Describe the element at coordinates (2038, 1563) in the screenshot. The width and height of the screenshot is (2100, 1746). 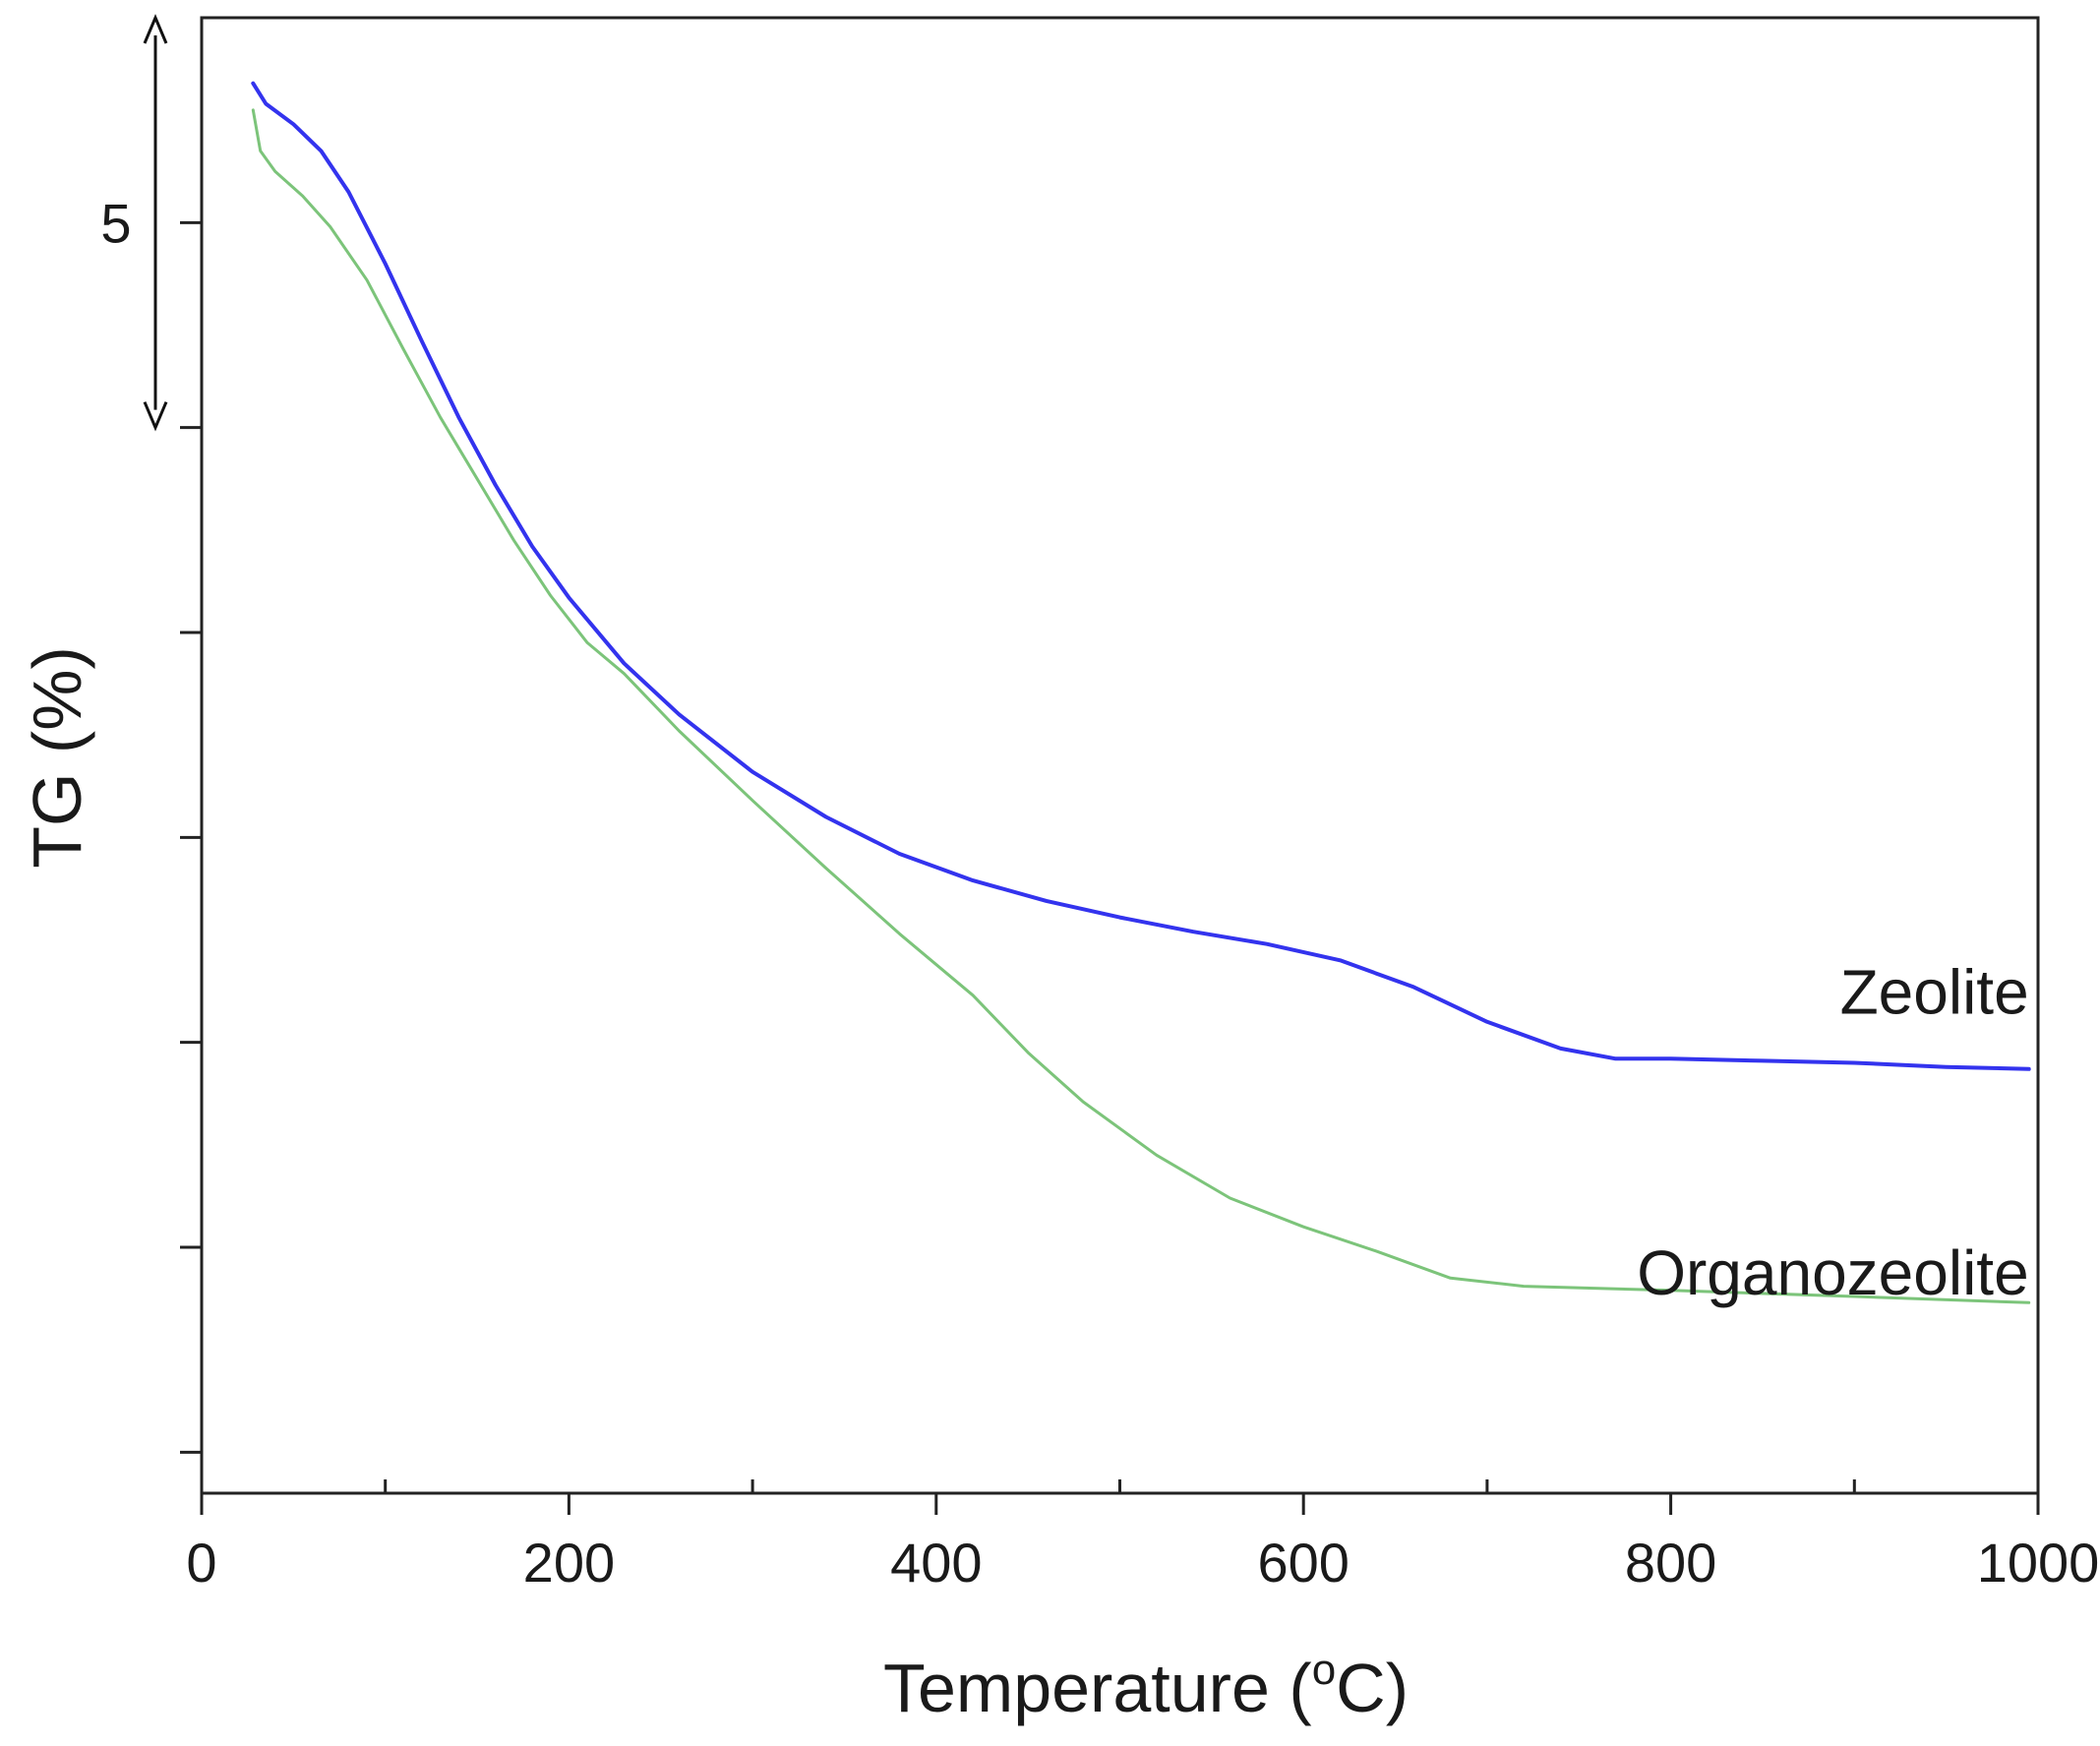
I see `x-tick-label-1000: 1000` at that location.